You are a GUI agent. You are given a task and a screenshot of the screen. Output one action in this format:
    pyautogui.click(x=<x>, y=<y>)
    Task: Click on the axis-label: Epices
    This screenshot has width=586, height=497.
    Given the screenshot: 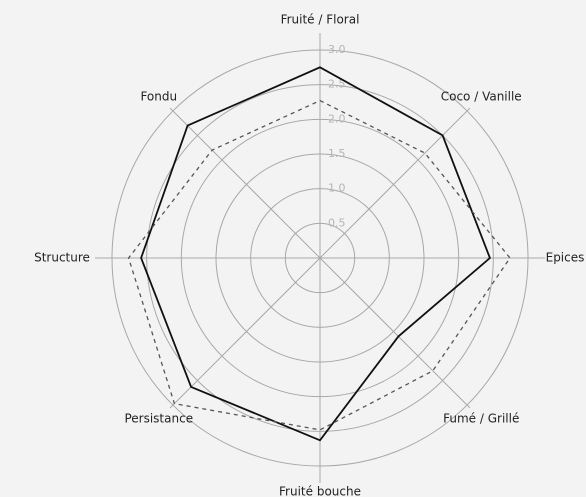 What is the action you would take?
    pyautogui.click(x=565, y=258)
    